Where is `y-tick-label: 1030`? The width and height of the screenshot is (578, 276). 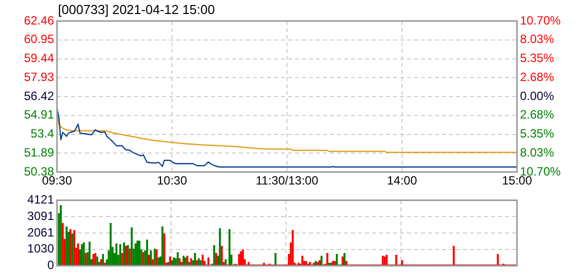 y-tick-label: 1030 is located at coordinates (40, 249).